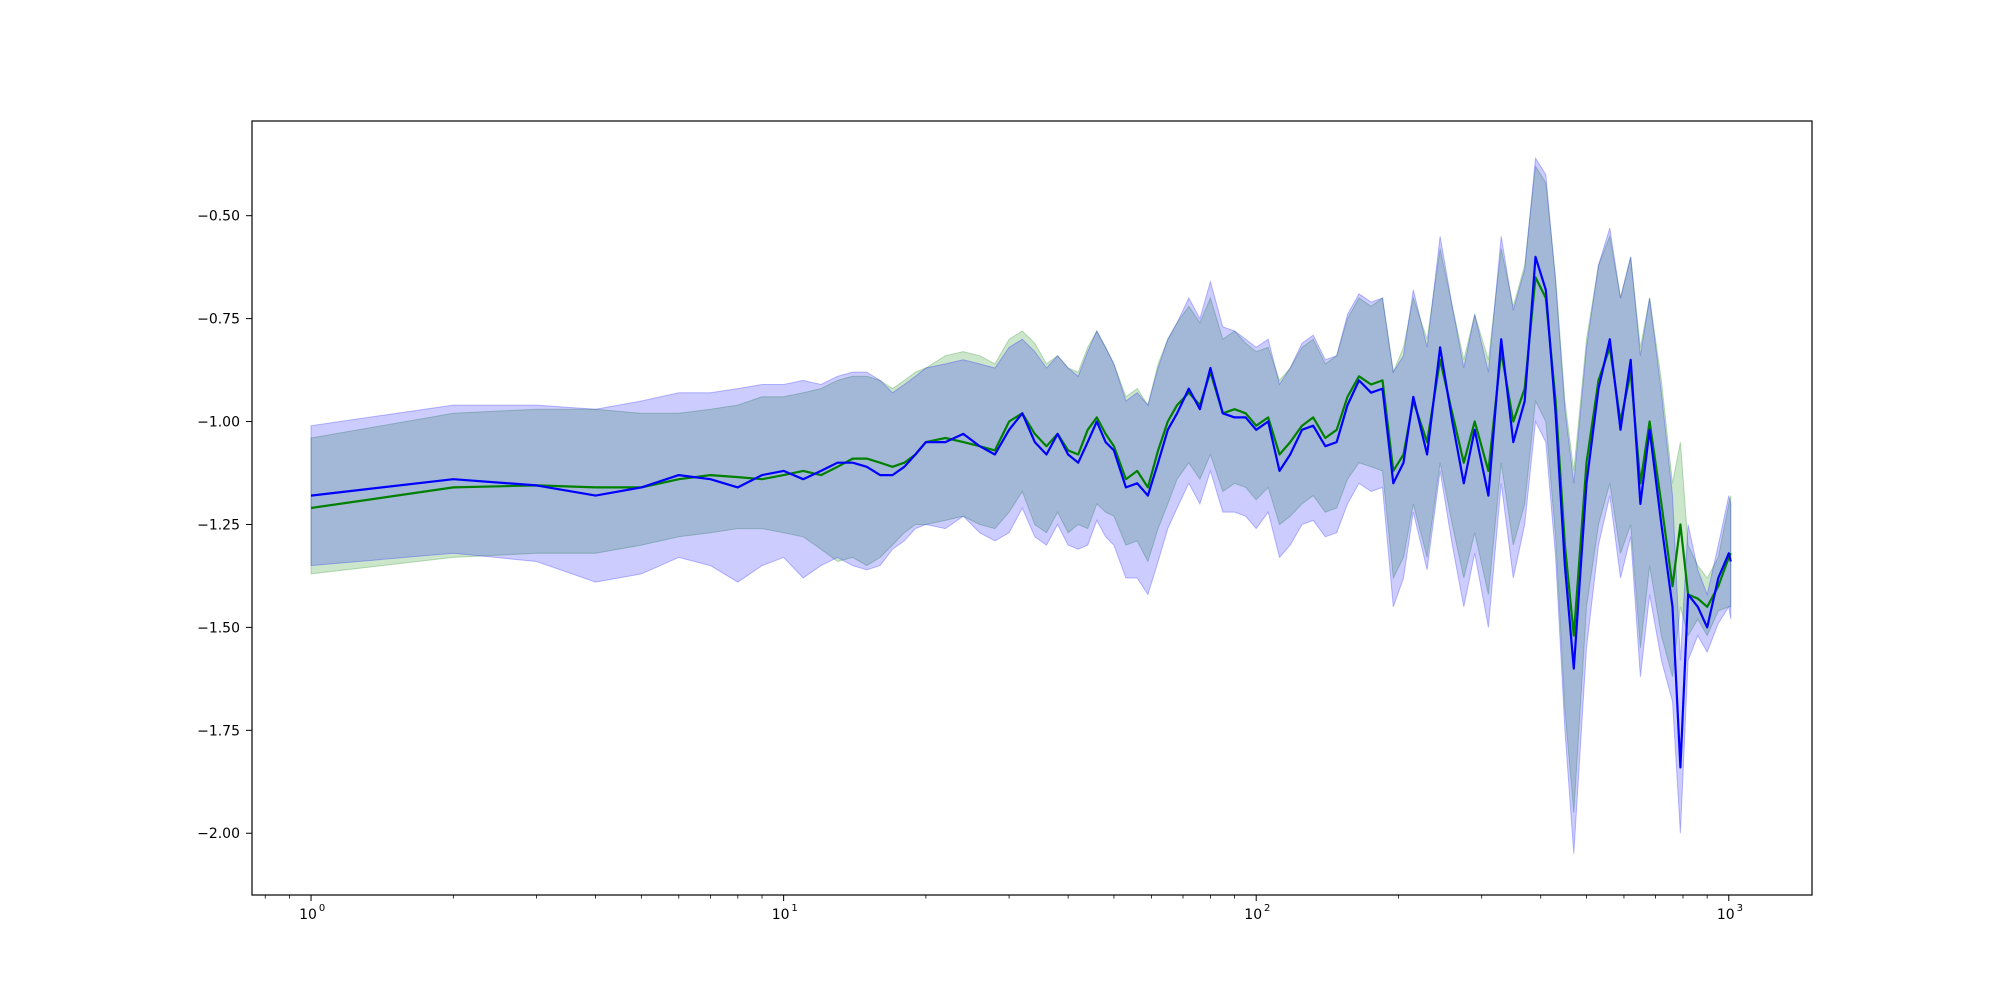 The image size is (2000, 1005). What do you see at coordinates (322, 908) in the screenshot?
I see `x-tick-exponent: 0` at bounding box center [322, 908].